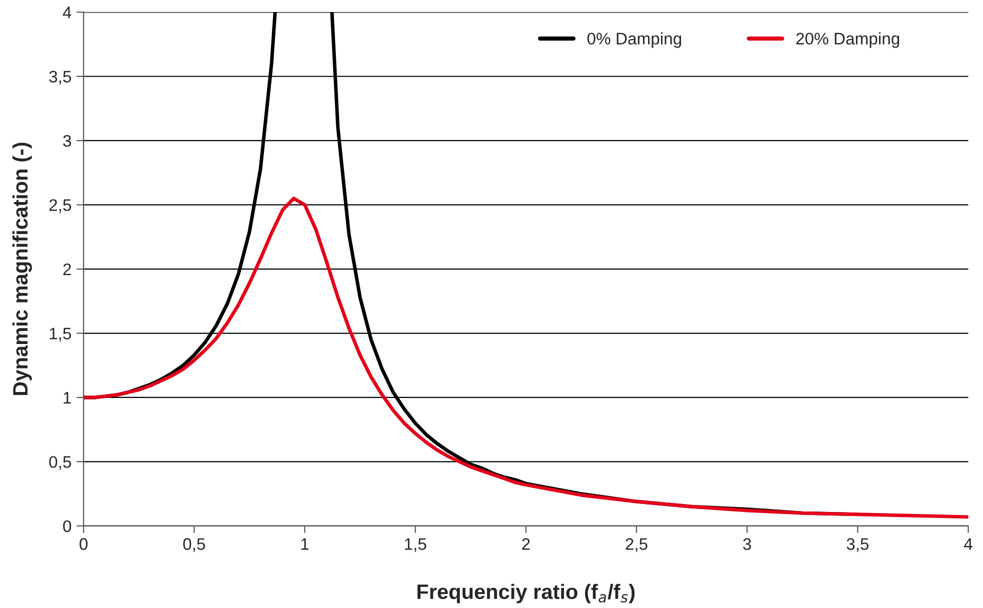 Image resolution: width=983 pixels, height=608 pixels. Describe the element at coordinates (415, 545) in the screenshot. I see `x-tick-label: 1,5` at that location.